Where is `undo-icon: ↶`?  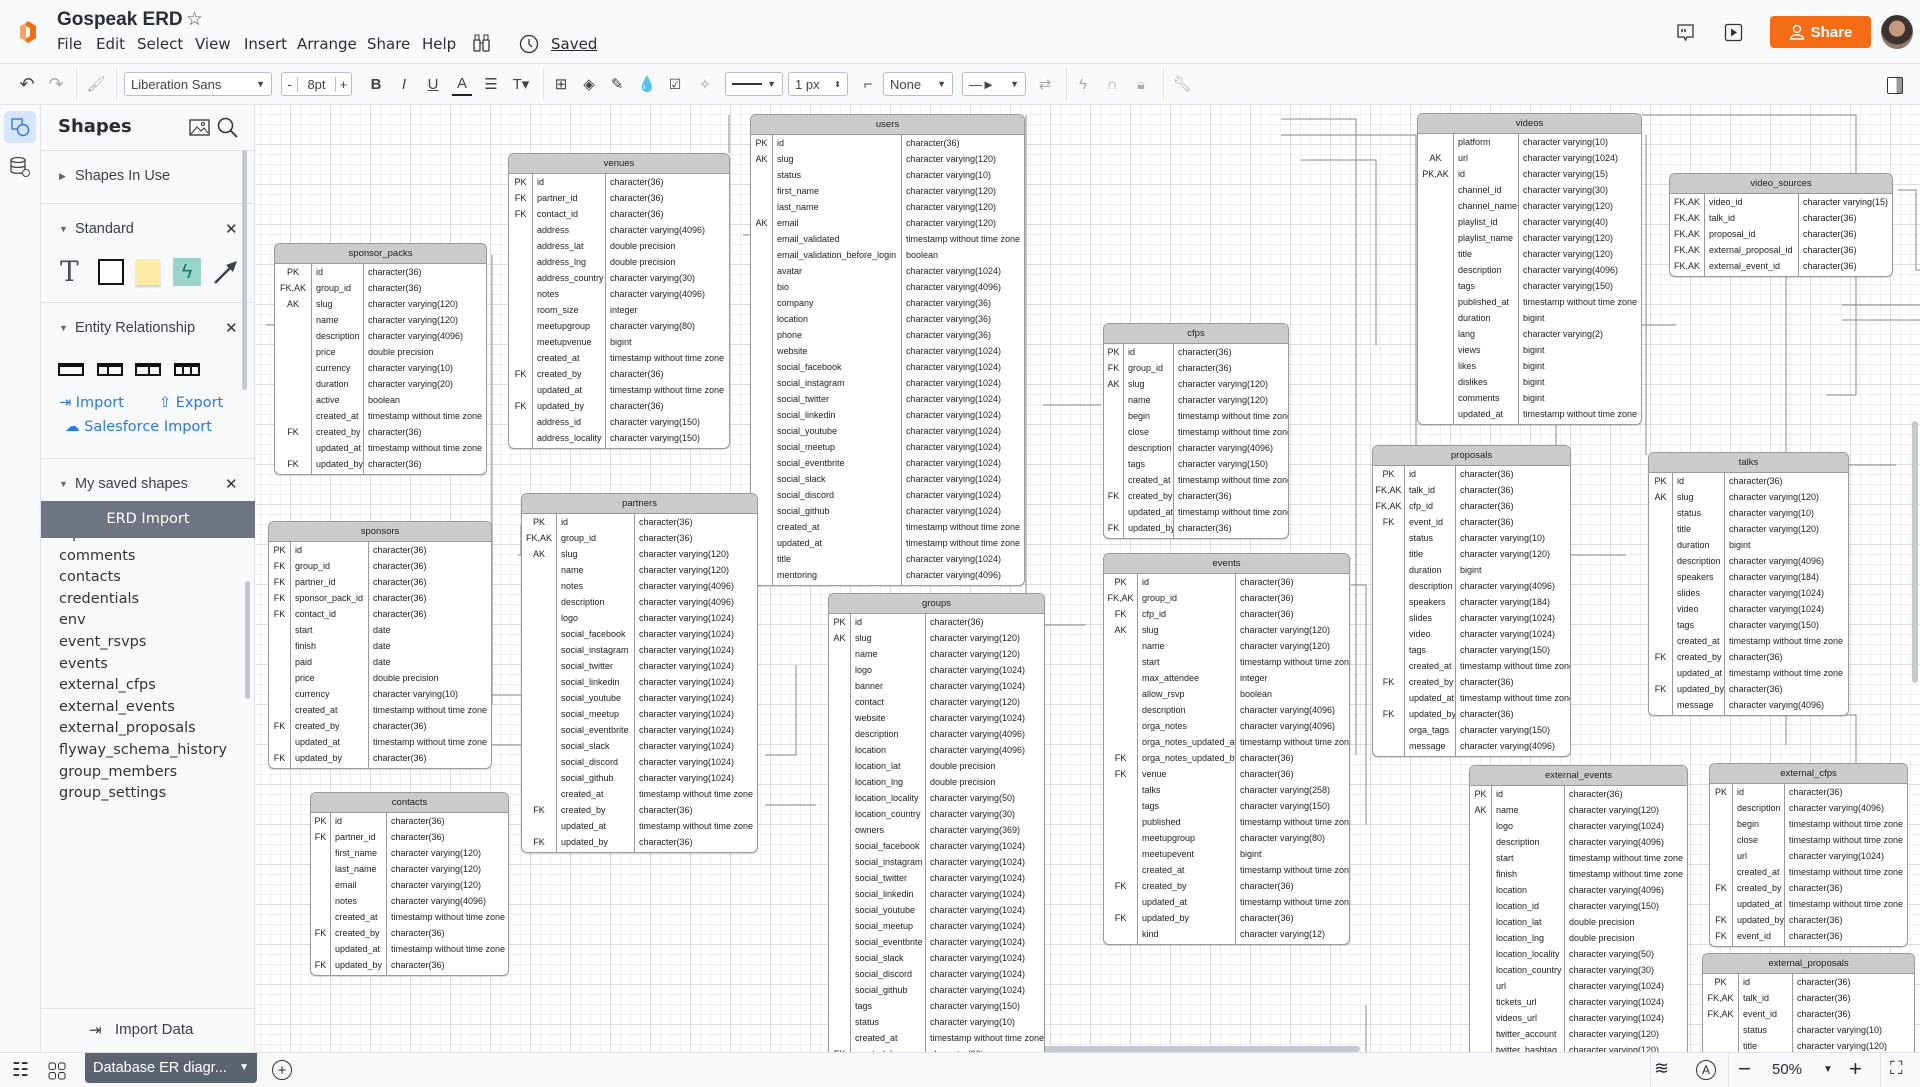
undo-icon: ↶ is located at coordinates (27, 83).